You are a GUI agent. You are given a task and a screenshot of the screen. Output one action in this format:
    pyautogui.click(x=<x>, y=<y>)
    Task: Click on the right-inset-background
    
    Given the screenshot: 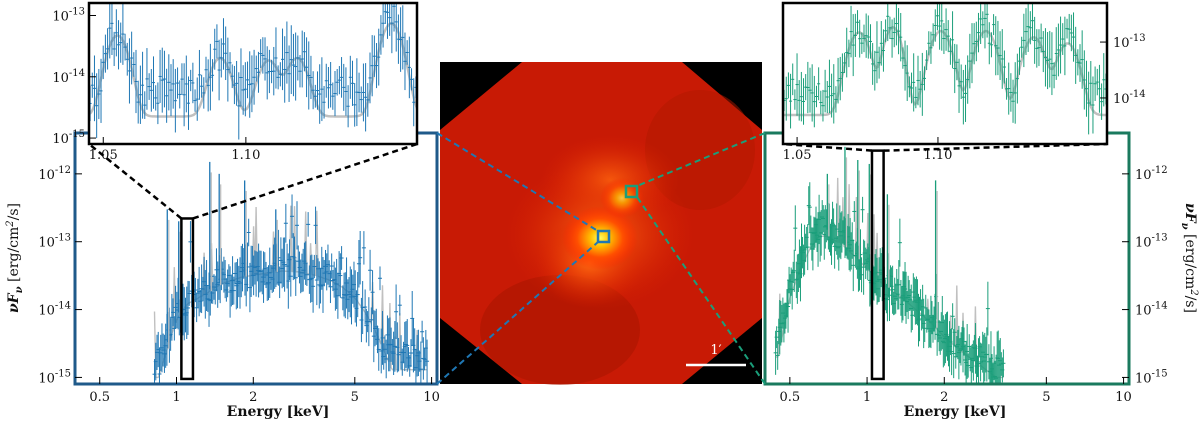 What is the action you would take?
    pyautogui.click(x=945, y=73)
    